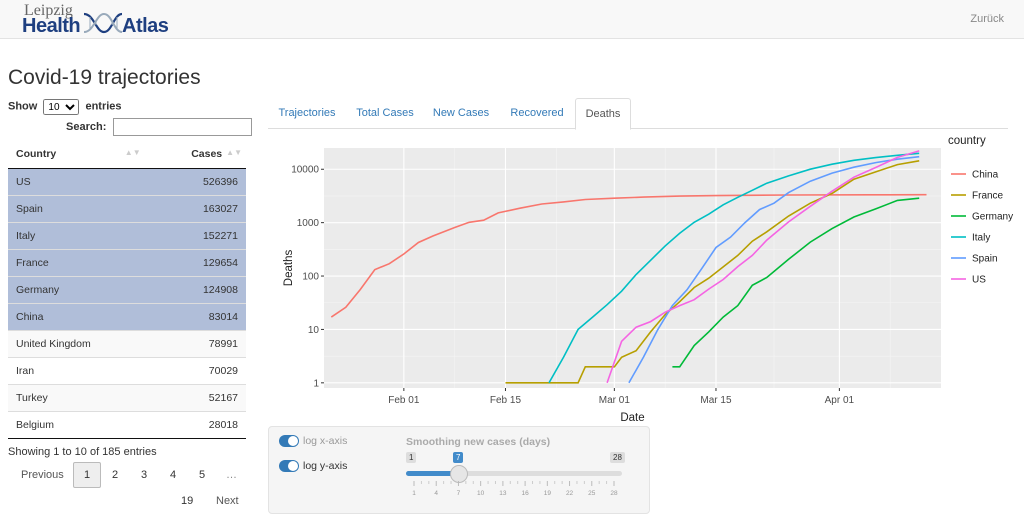  I want to click on slider-tick-label: 19, so click(548, 493).